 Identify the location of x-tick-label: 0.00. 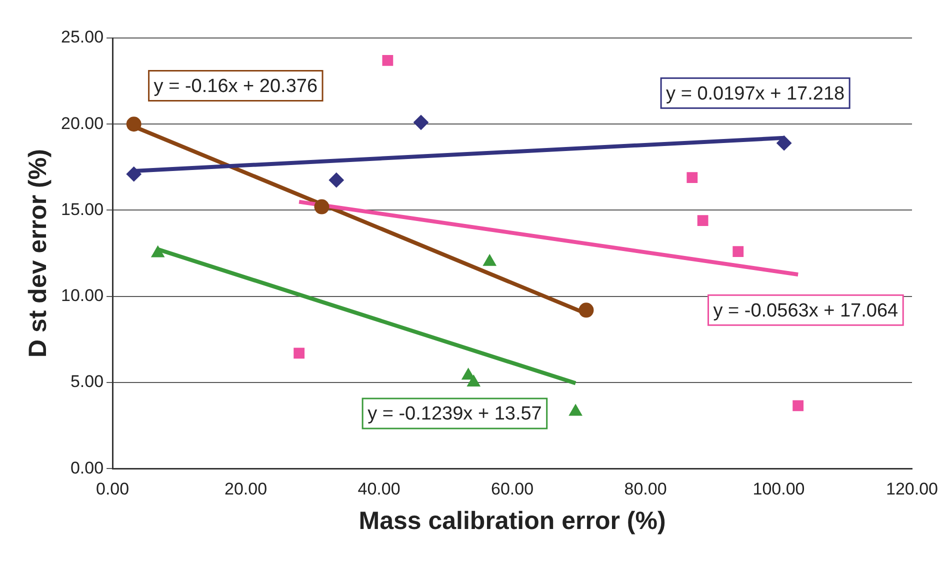
(113, 488).